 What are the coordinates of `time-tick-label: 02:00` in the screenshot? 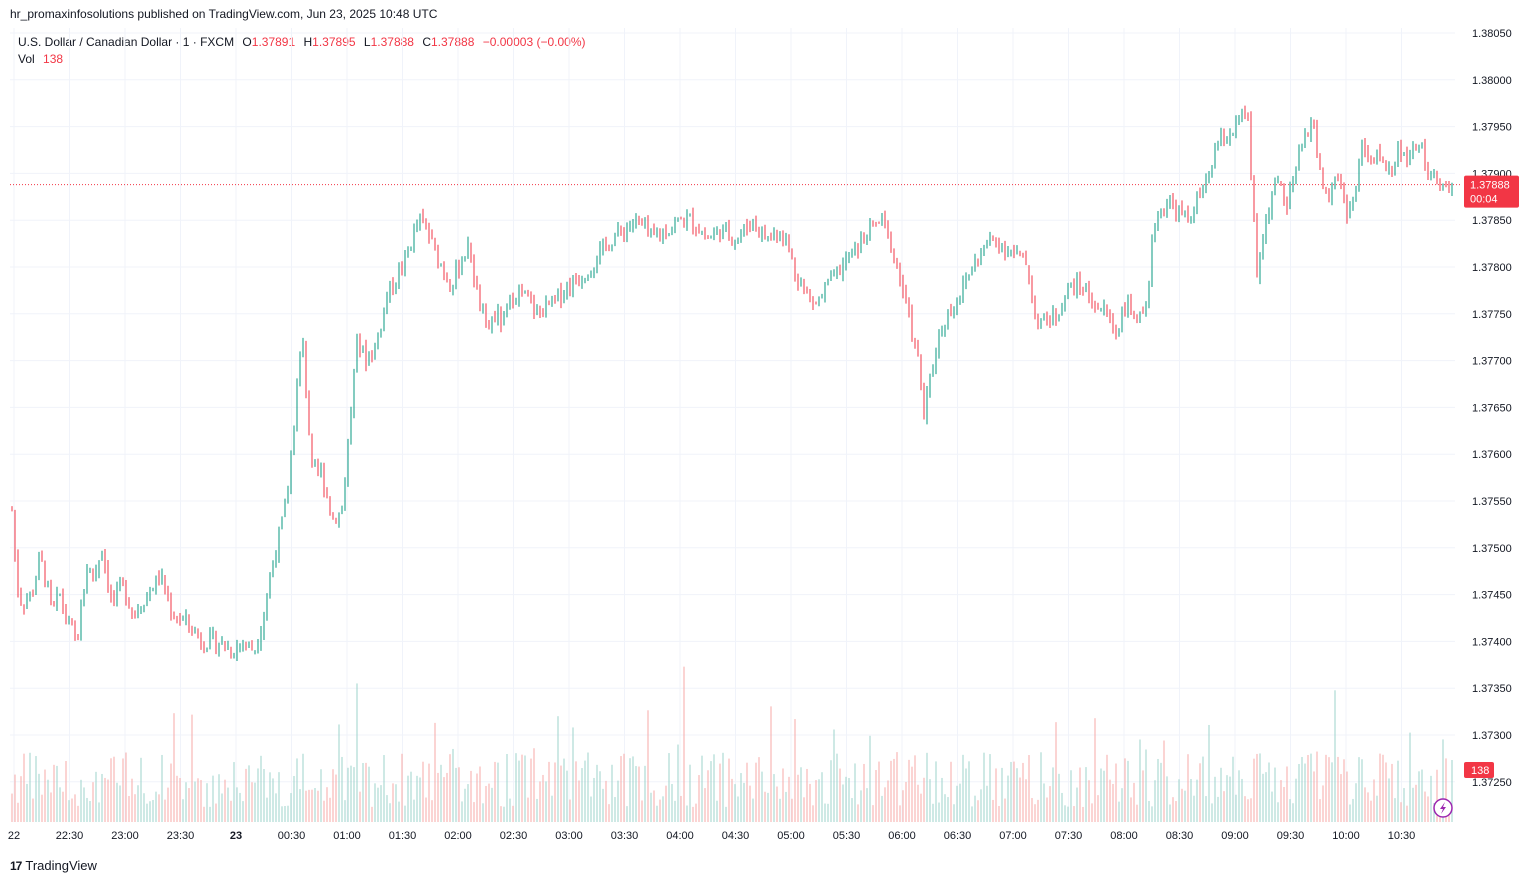 It's located at (458, 836).